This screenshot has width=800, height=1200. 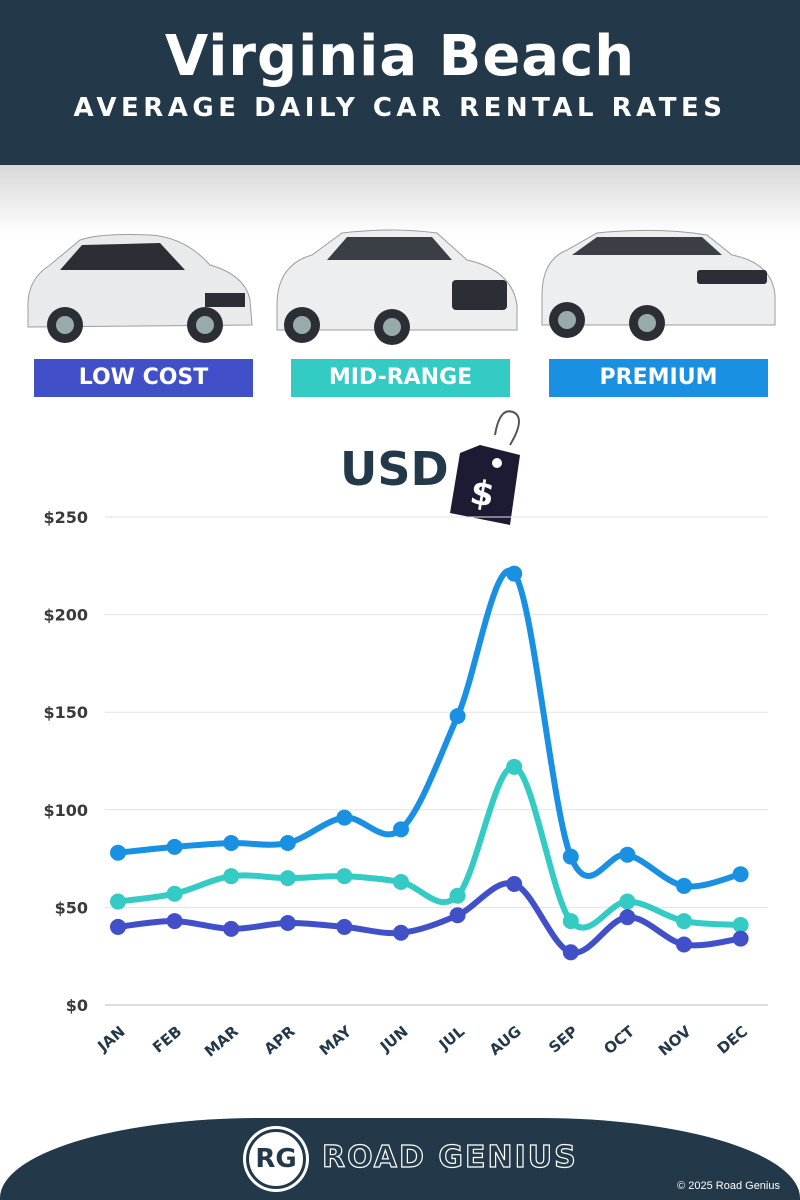 I want to click on page-title: Virginia Beach, so click(x=400, y=56).